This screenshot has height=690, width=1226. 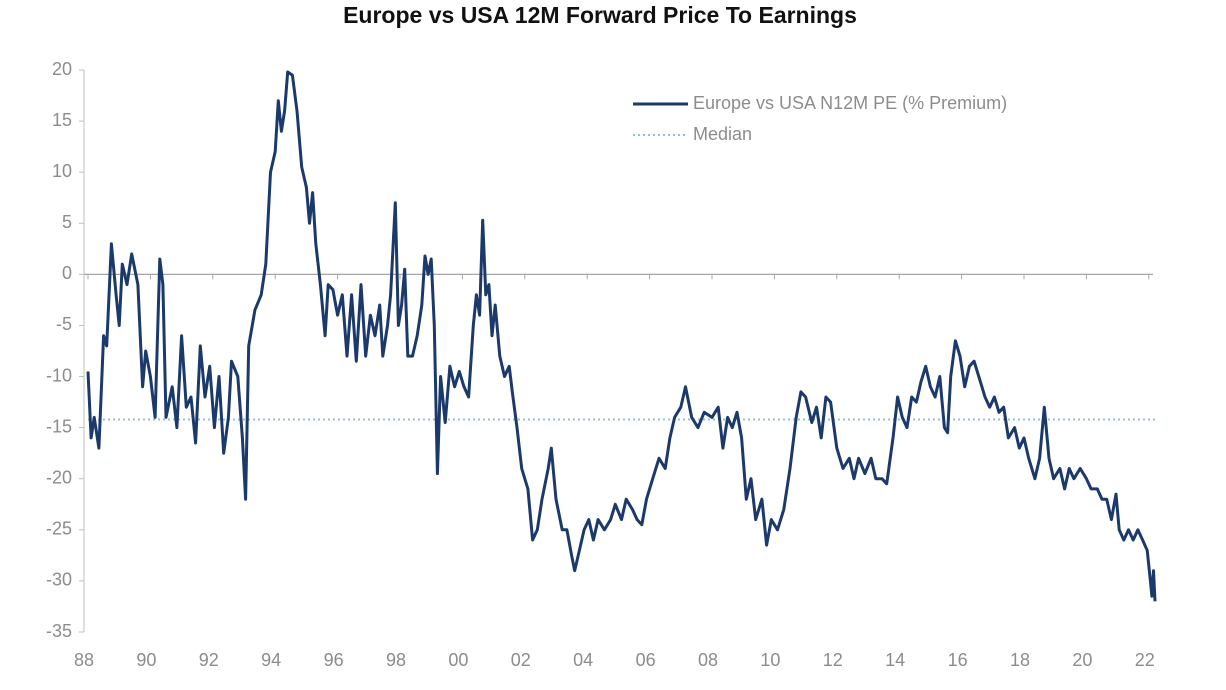 What do you see at coordinates (708, 660) in the screenshot?
I see `x-tick-label: 08` at bounding box center [708, 660].